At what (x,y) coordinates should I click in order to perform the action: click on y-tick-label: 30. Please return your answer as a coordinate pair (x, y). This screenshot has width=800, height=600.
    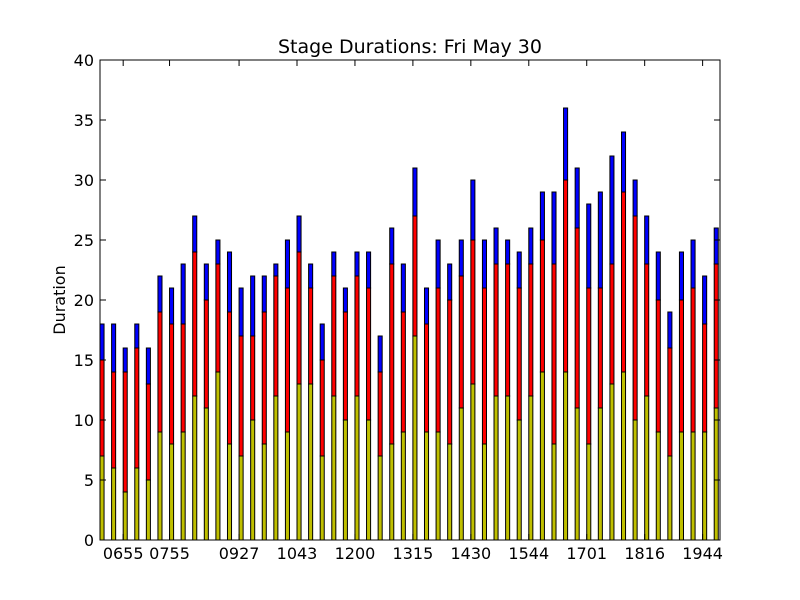
    Looking at the image, I should click on (84, 180).